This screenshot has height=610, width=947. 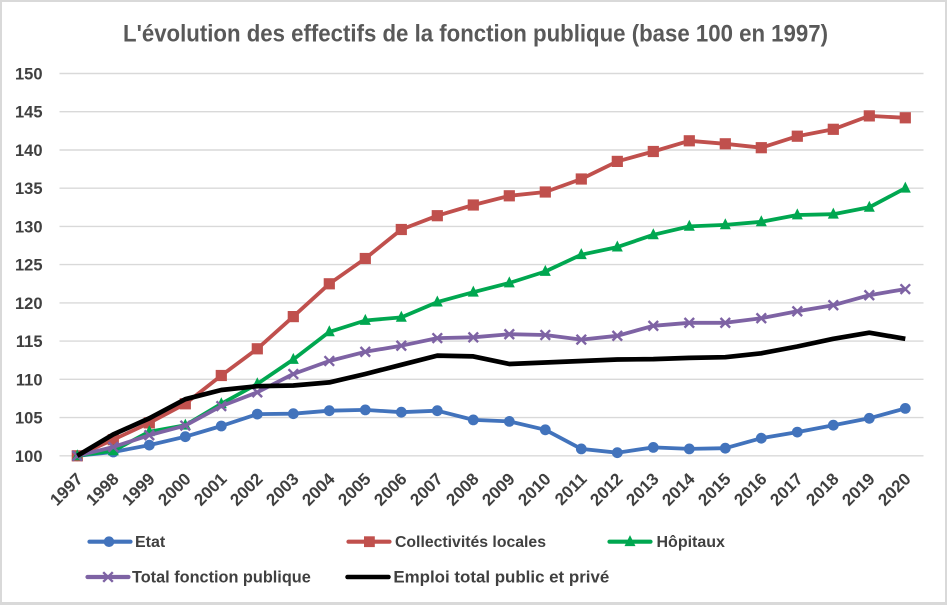 What do you see at coordinates (691, 542) in the screenshot?
I see `svg-text: Hôpitaux` at bounding box center [691, 542].